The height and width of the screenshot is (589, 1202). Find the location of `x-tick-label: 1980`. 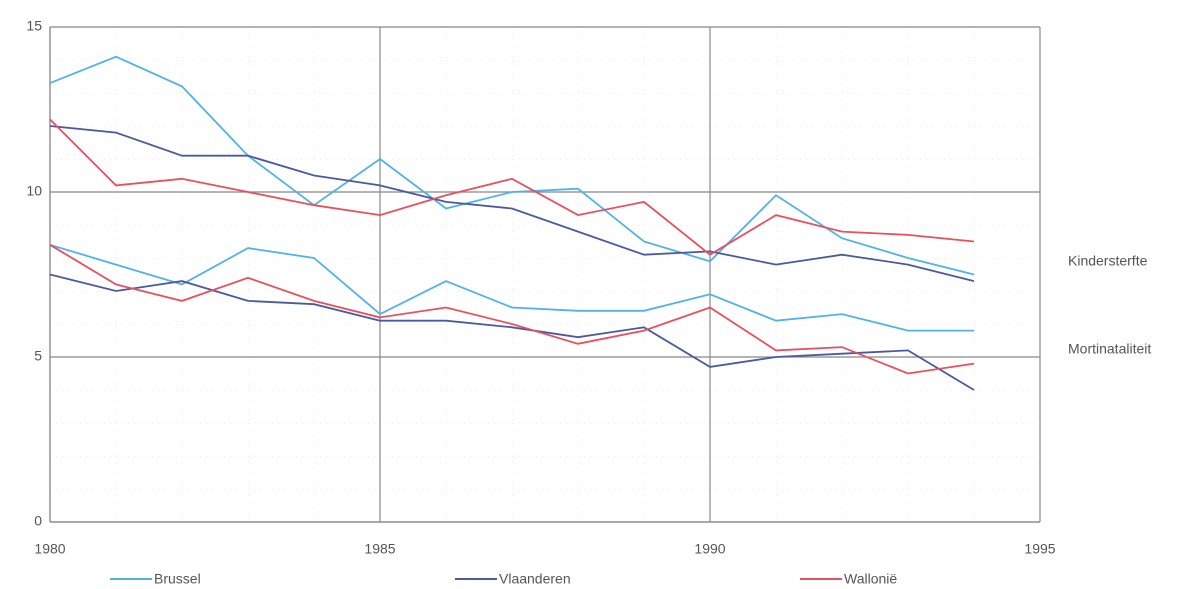

x-tick-label: 1980 is located at coordinates (49, 549).